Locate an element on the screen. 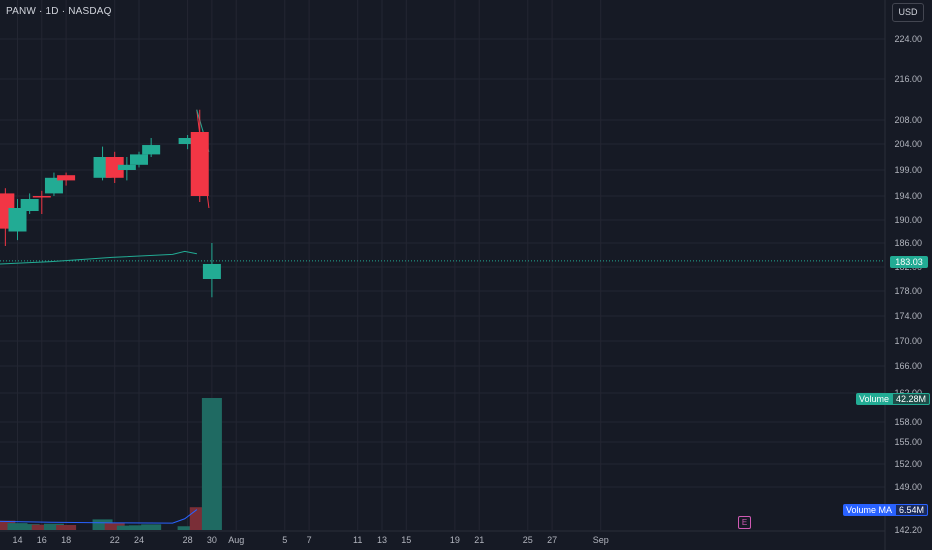 The image size is (932, 550). x-tick-label: 22 is located at coordinates (115, 540).